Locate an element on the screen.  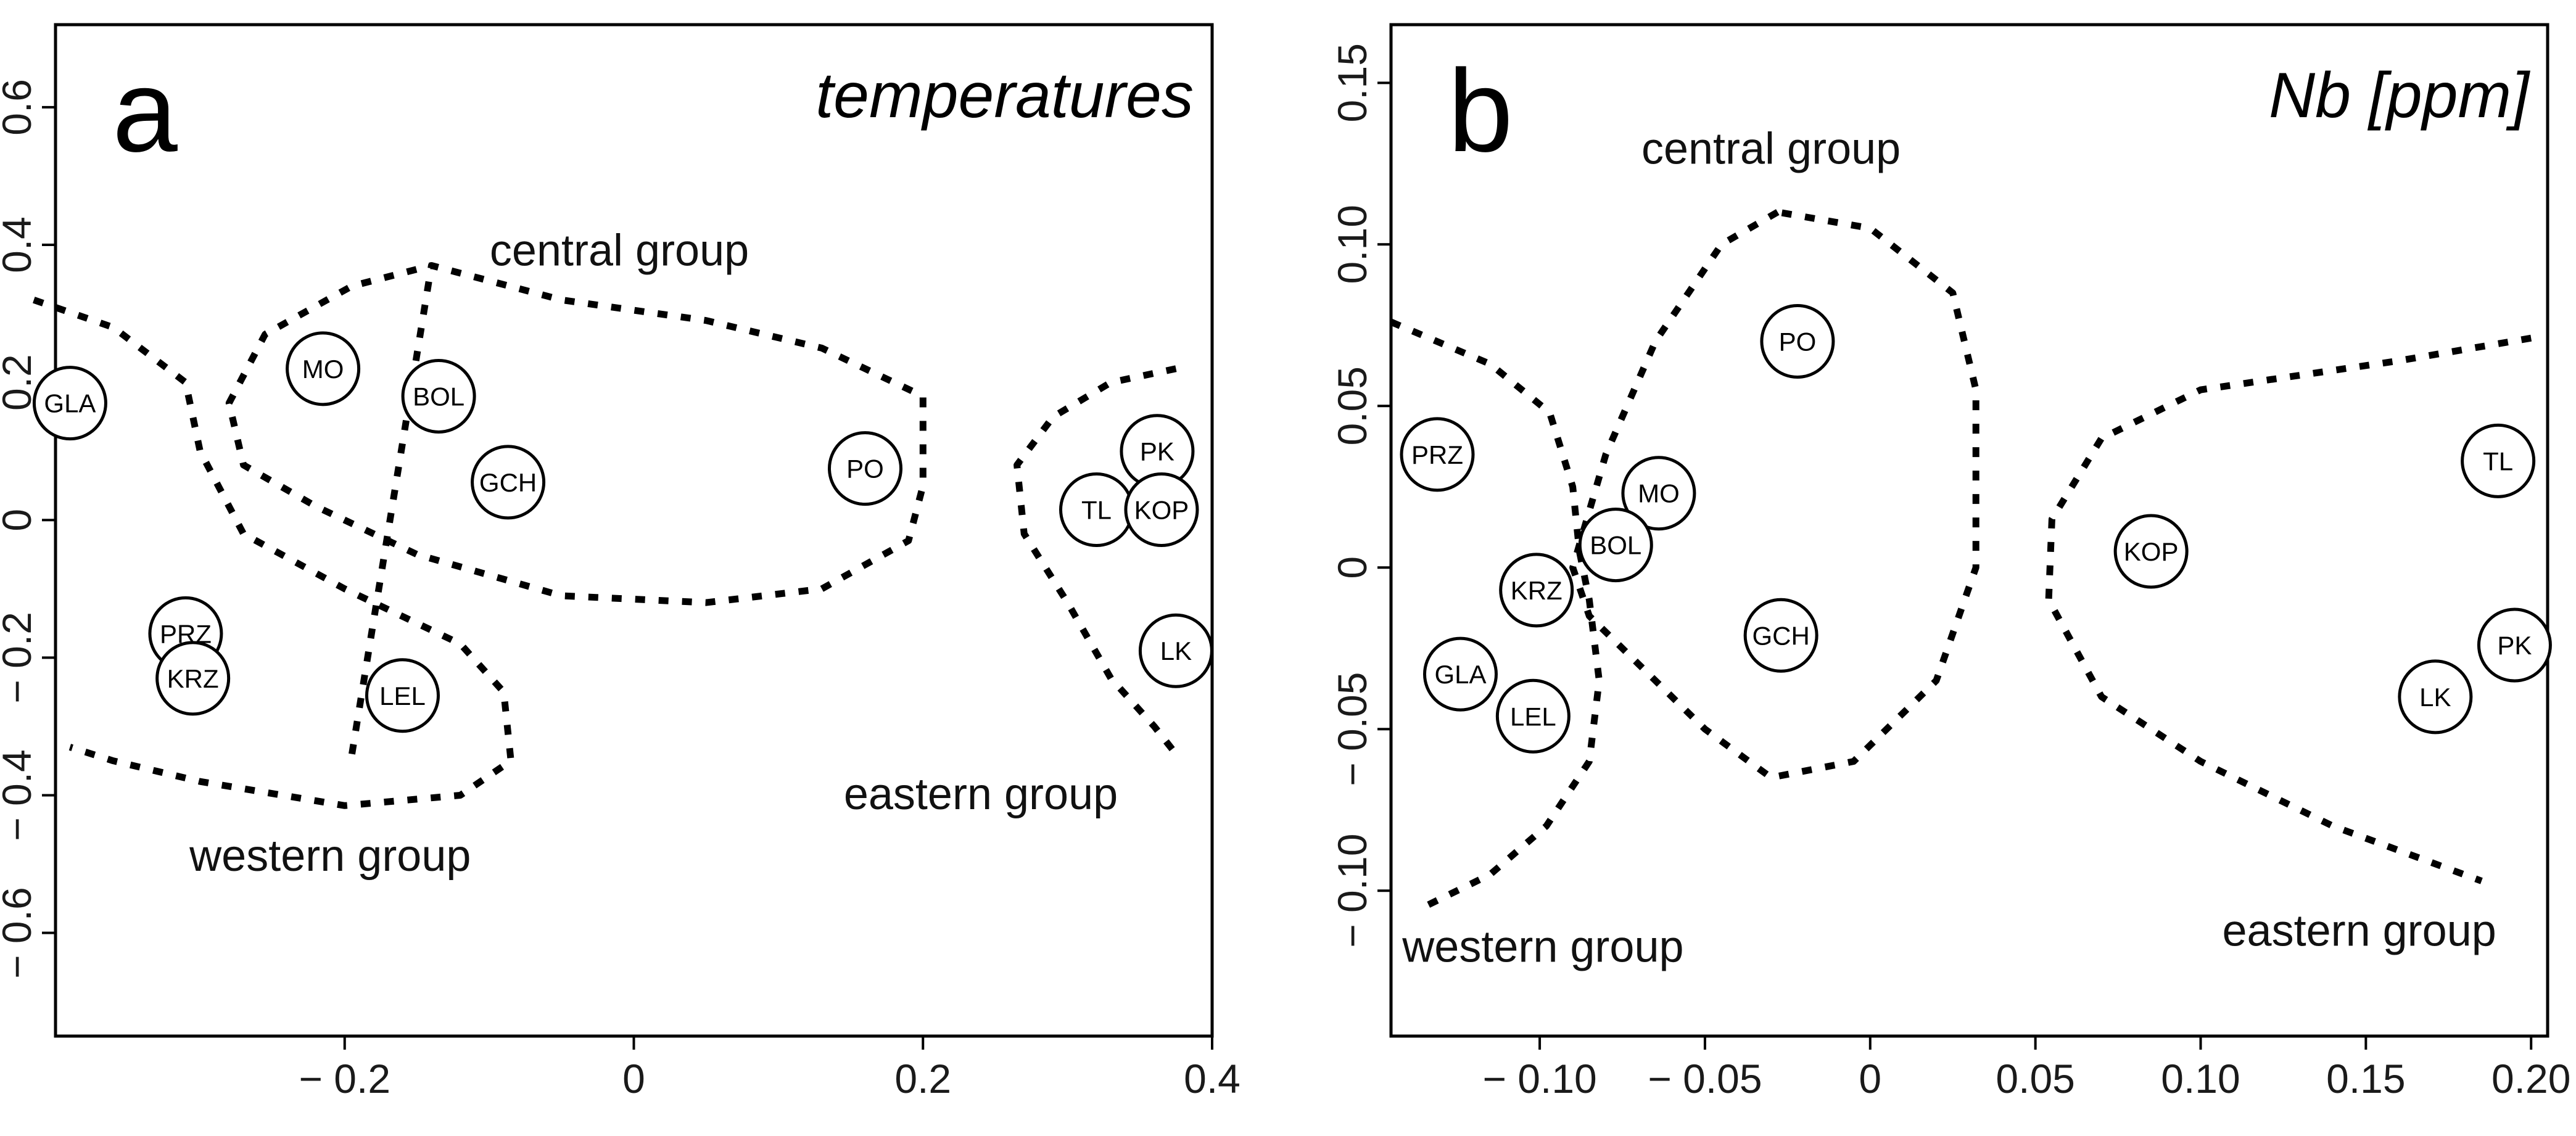
y-tick-label: 0.6 is located at coordinates (19, 107).